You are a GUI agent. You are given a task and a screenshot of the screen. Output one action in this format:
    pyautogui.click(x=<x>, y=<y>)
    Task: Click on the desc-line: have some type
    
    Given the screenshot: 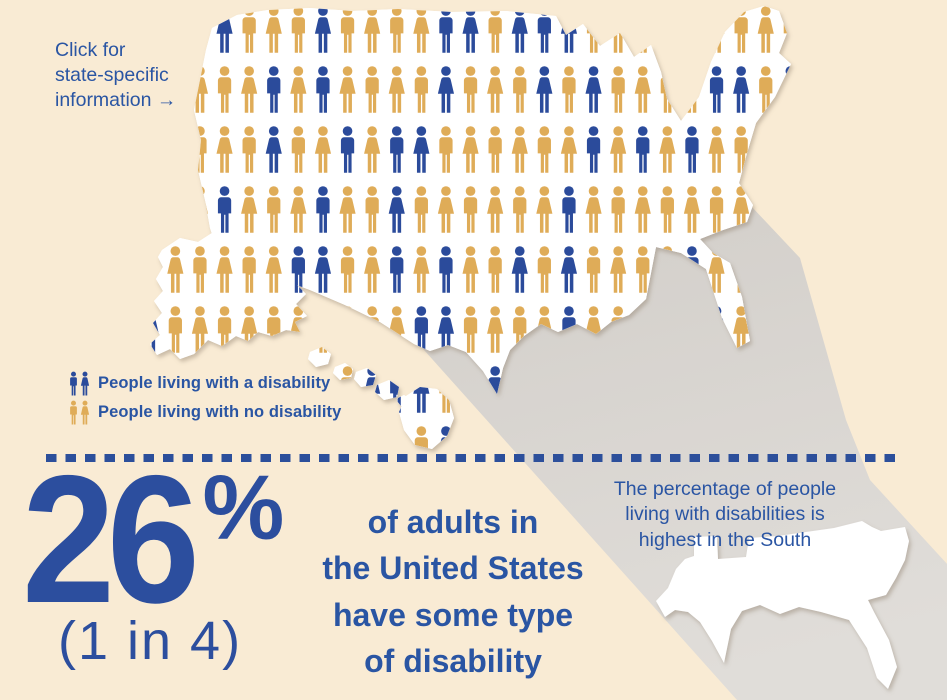 What is the action you would take?
    pyautogui.click(x=453, y=614)
    